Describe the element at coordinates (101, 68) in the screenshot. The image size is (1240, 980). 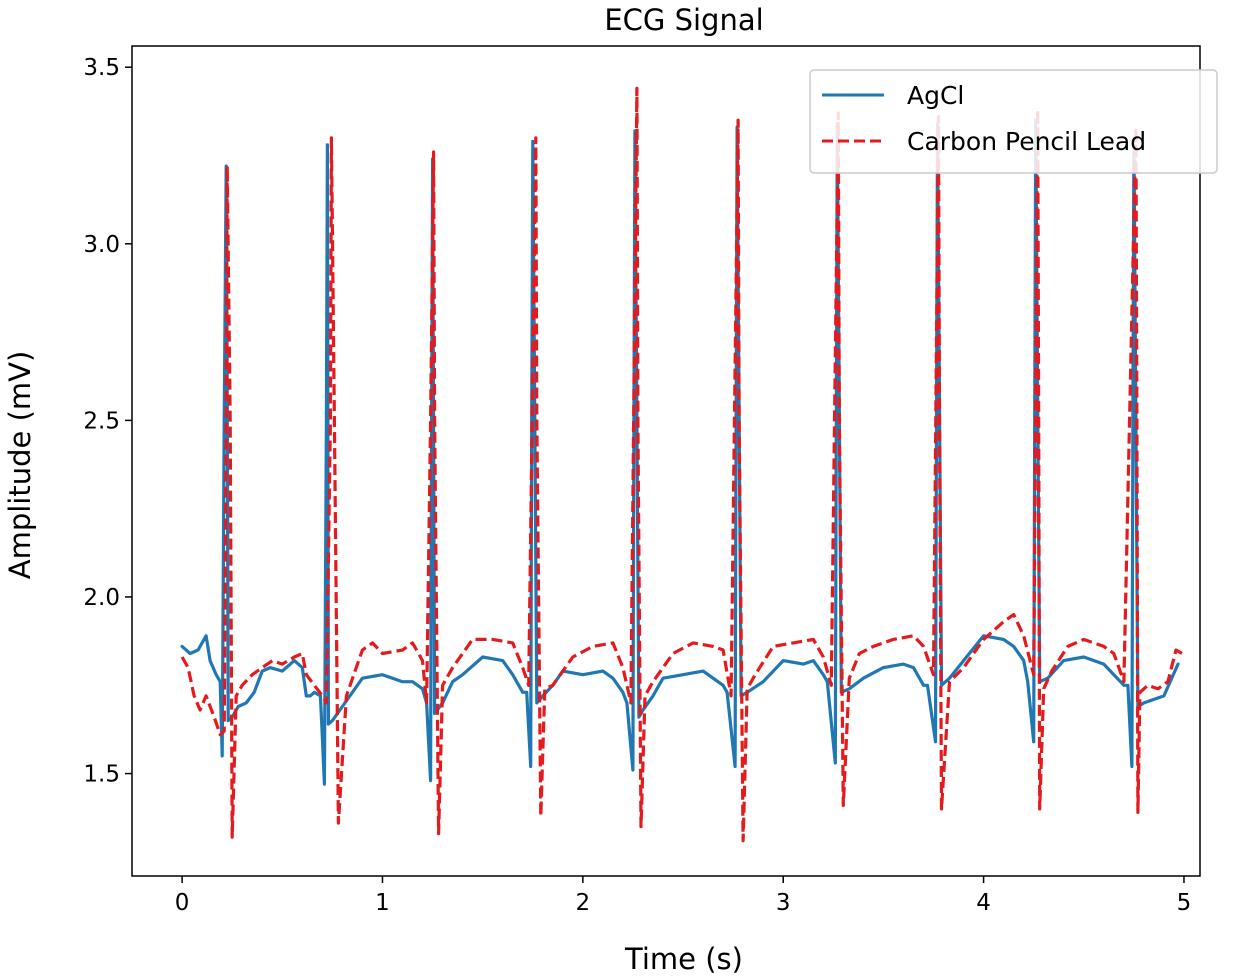
I see `y-tick-label: 3.5` at that location.